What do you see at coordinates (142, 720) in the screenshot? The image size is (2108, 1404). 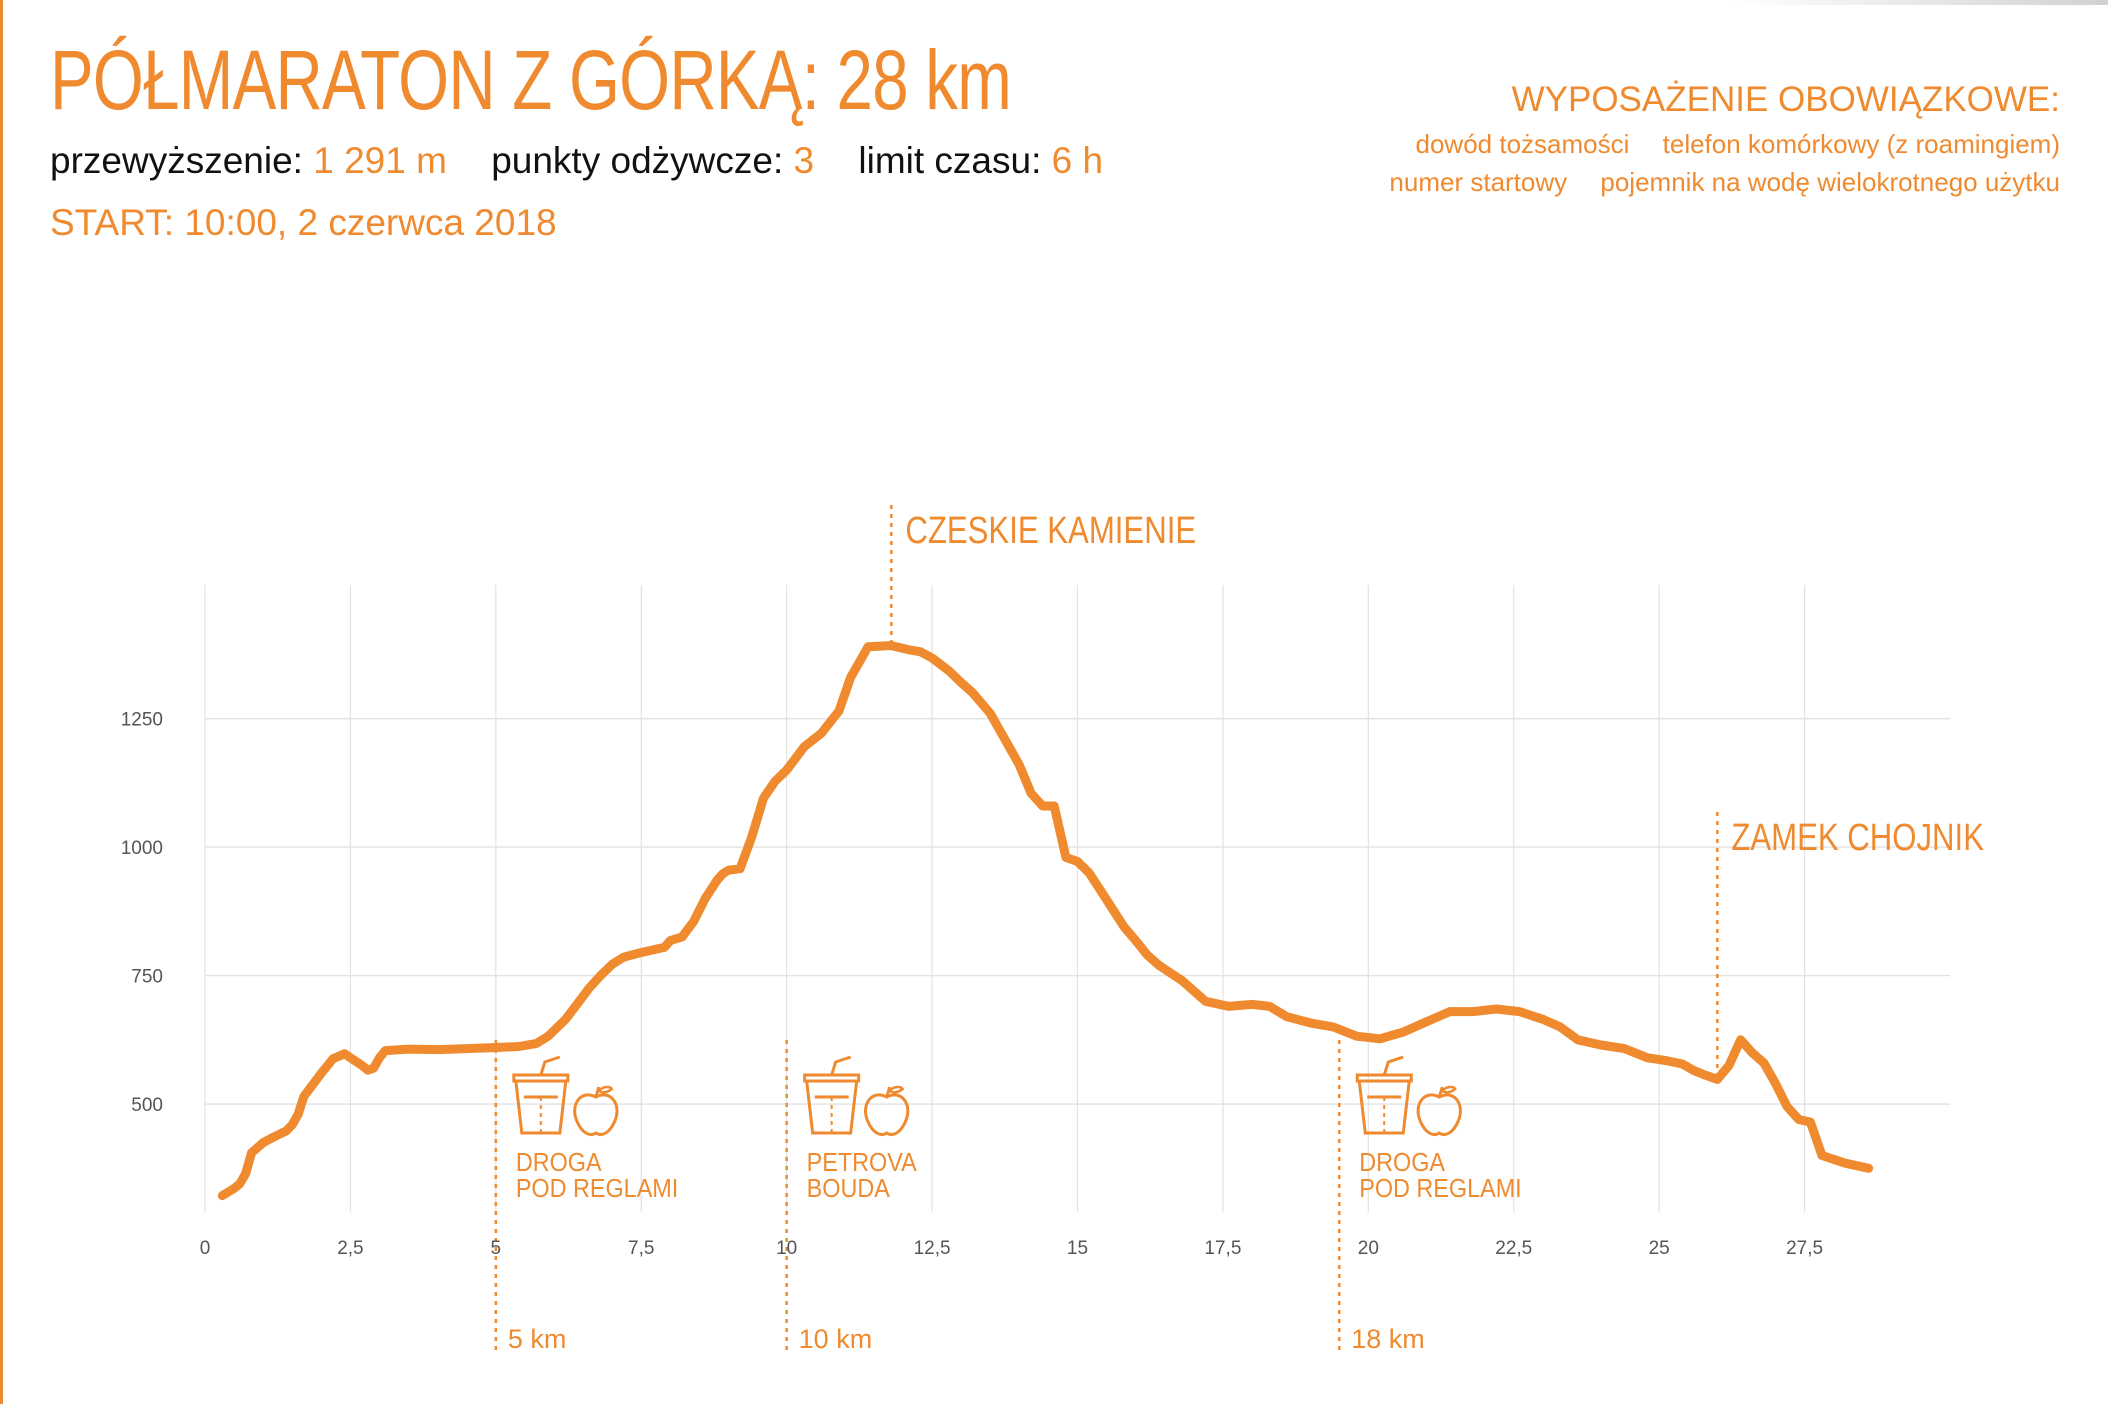 I see `y-tick-label: 1250` at bounding box center [142, 720].